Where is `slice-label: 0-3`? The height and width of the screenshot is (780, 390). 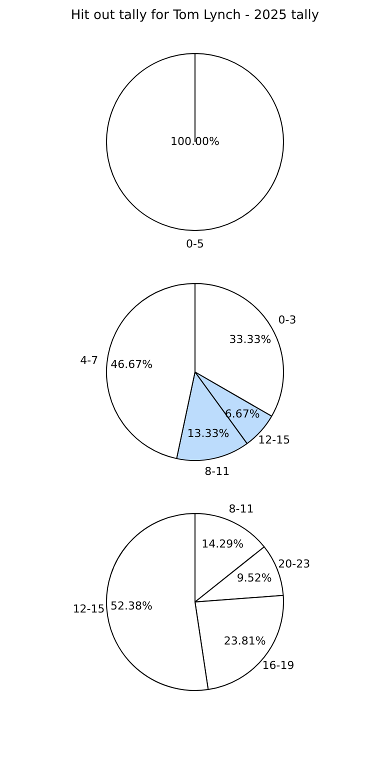
slice-label: 0-3 is located at coordinates (287, 320).